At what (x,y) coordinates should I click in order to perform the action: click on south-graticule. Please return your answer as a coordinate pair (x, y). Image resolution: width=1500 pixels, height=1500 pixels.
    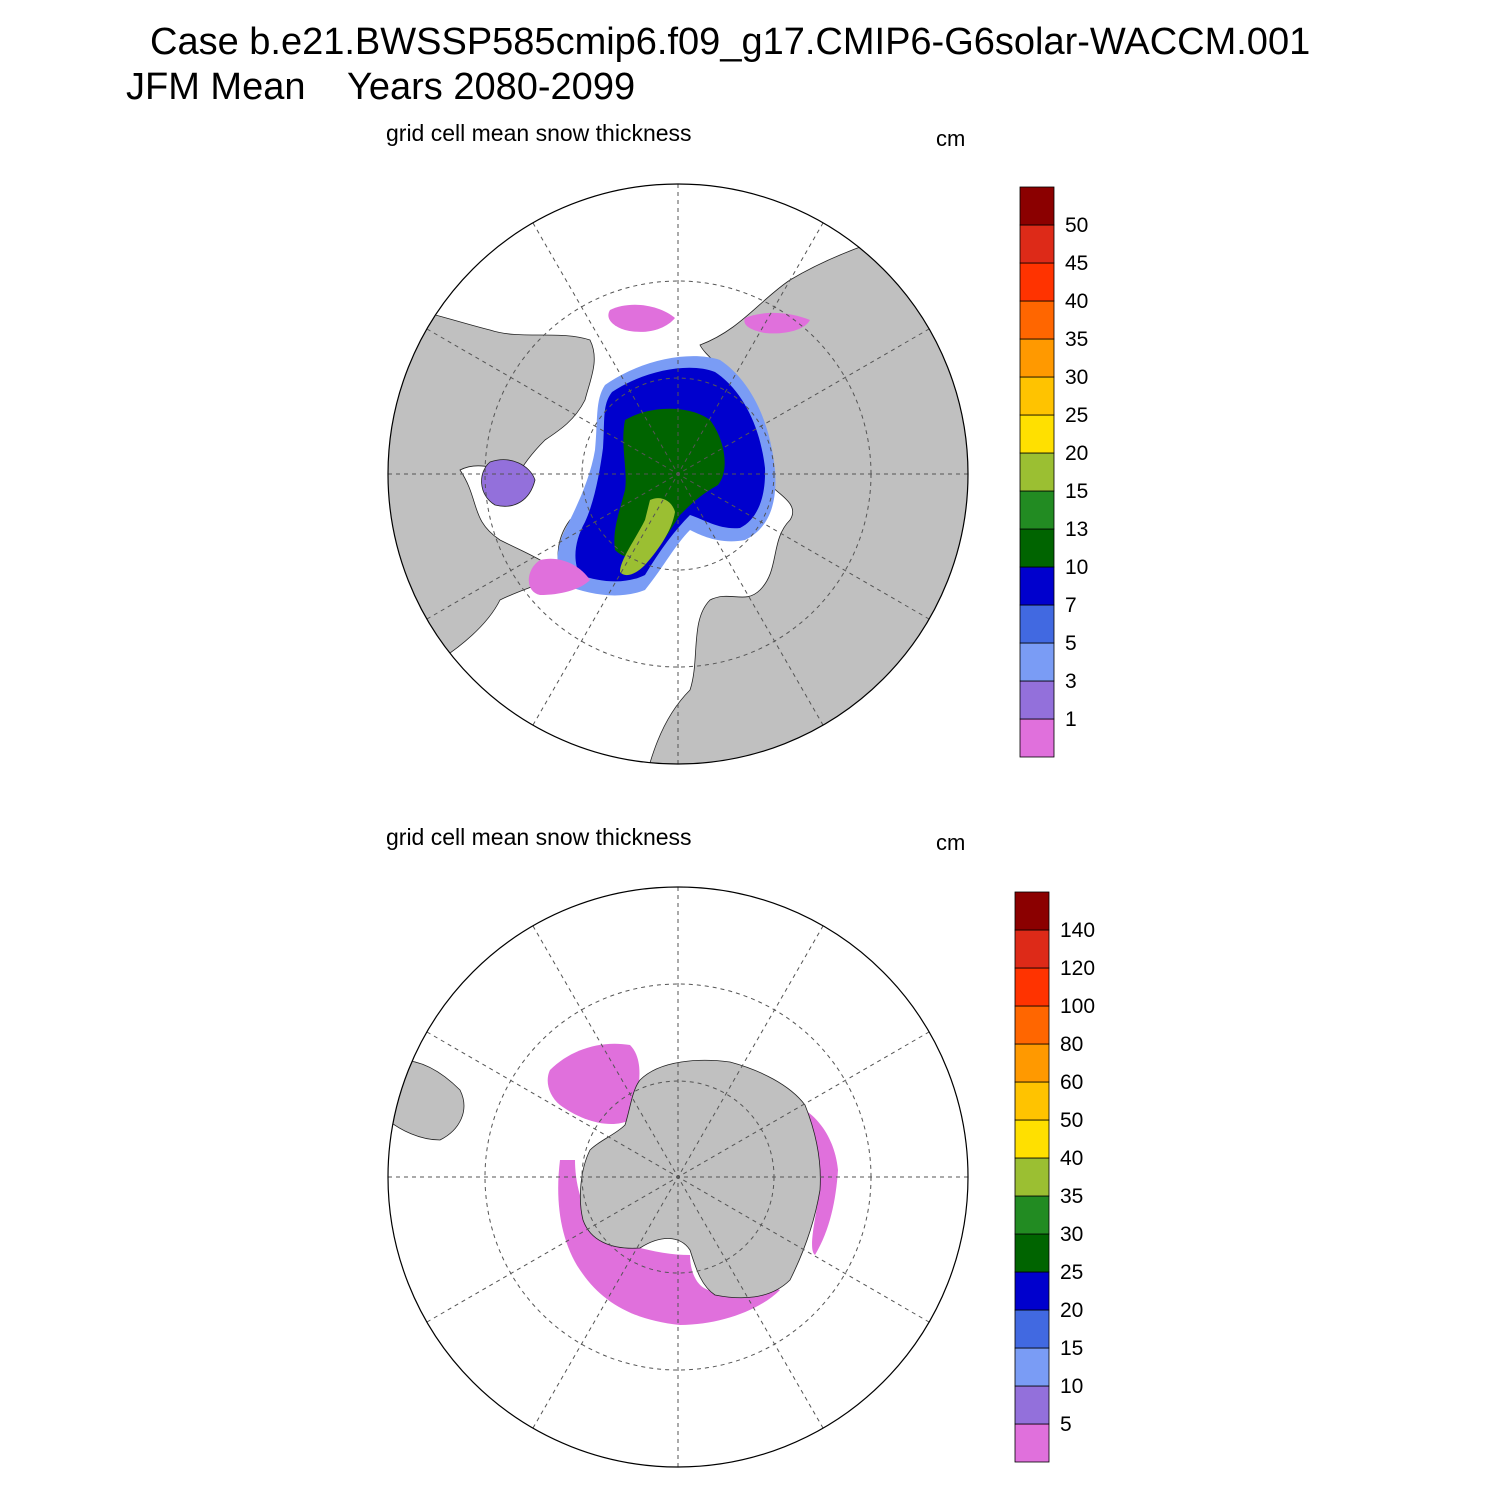
    Looking at the image, I should click on (678, 1177).